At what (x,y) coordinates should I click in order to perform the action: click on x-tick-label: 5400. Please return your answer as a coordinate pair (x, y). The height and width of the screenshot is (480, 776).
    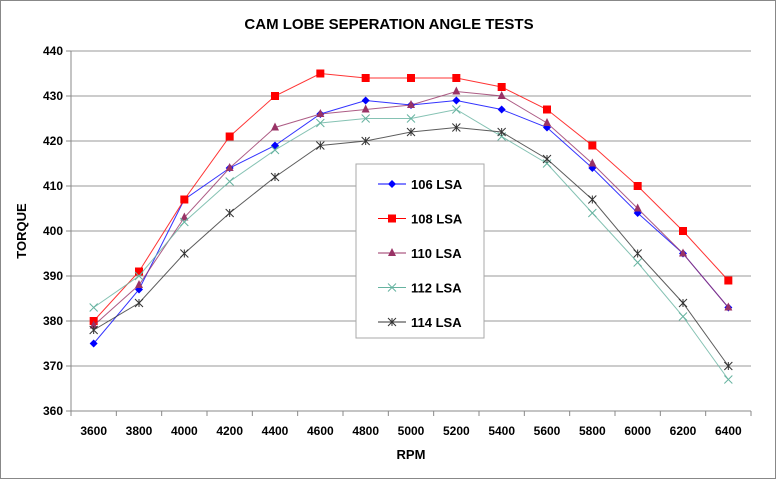
    Looking at the image, I should click on (501, 431).